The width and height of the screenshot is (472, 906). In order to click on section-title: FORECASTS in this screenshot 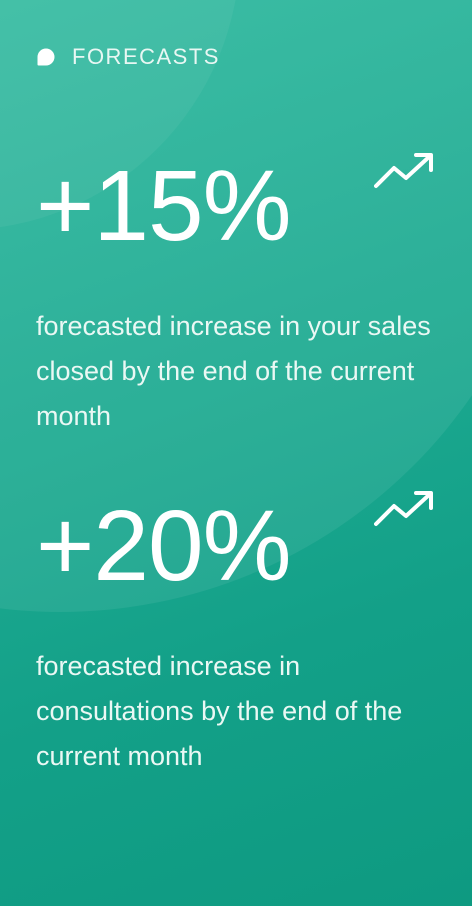, I will do `click(146, 56)`.